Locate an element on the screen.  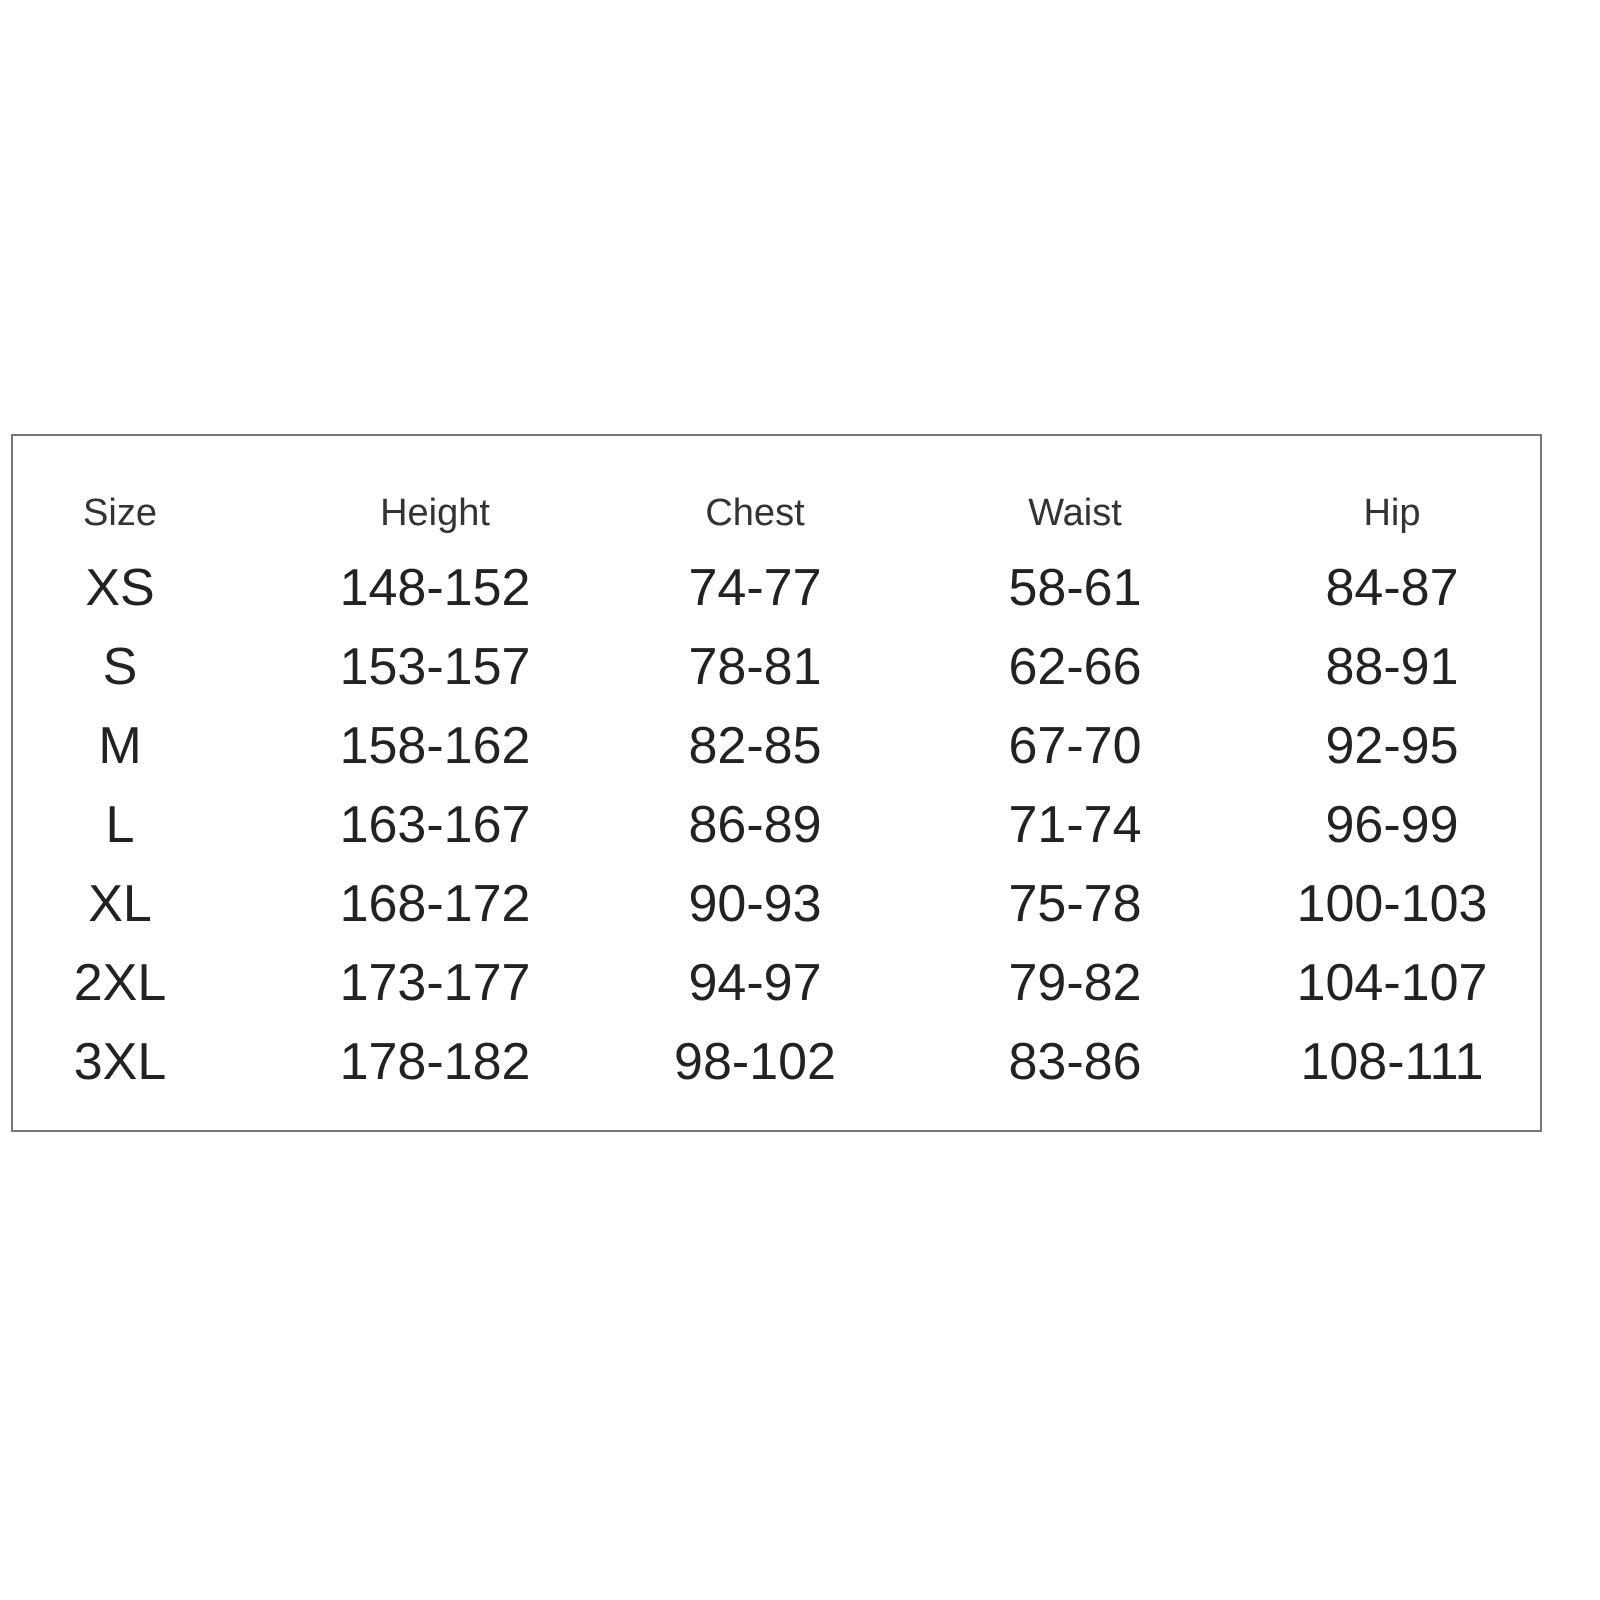
table-row: 3XL 178-182 98-102 83-86 108-111 is located at coordinates (776, 1062).